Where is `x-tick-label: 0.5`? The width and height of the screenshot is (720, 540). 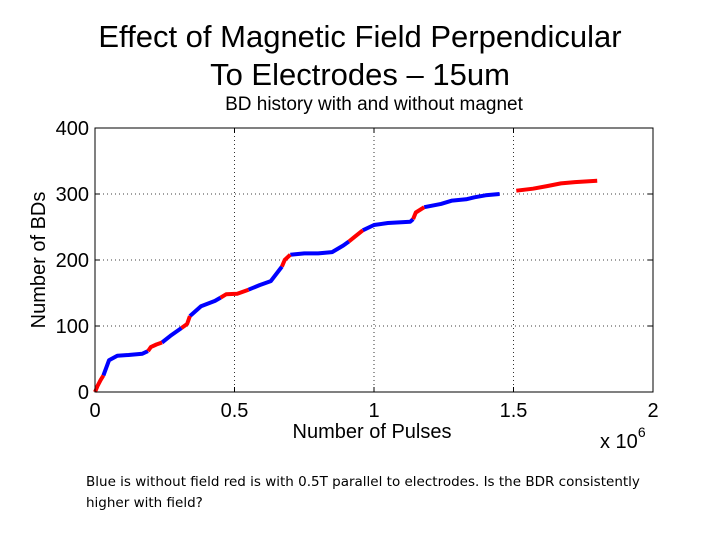 x-tick-label: 0.5 is located at coordinates (235, 411).